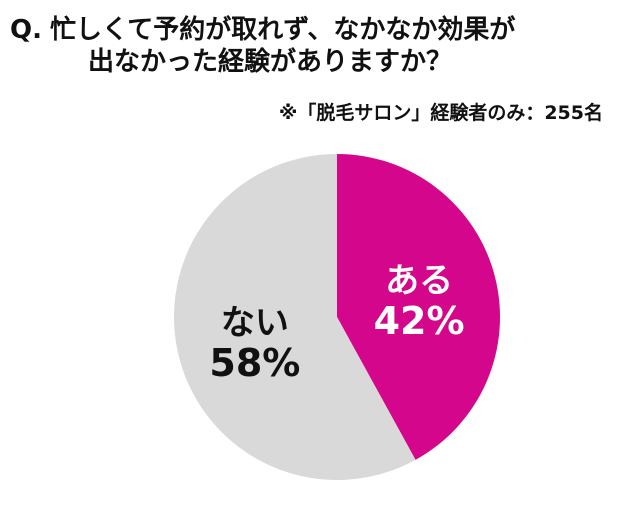 The image size is (641, 507). Describe the element at coordinates (419, 321) in the screenshot. I see `slice-value-label-0: 42%` at that location.